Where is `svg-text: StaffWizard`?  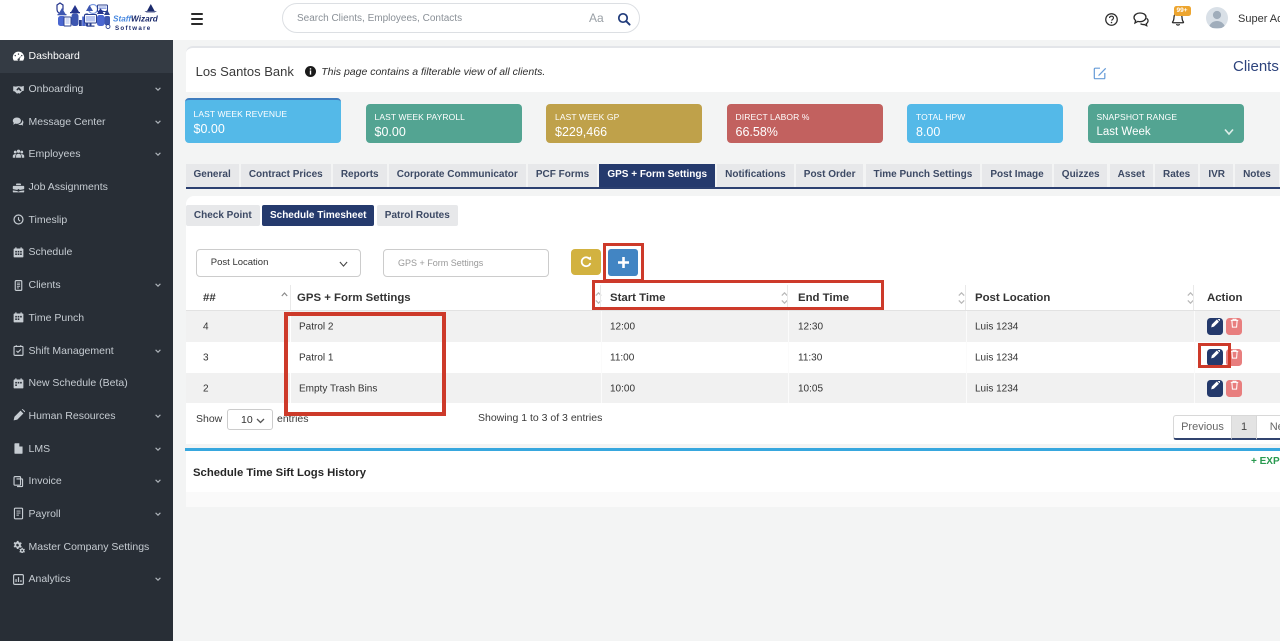
svg-text: StaffWizard is located at coordinates (136, 19).